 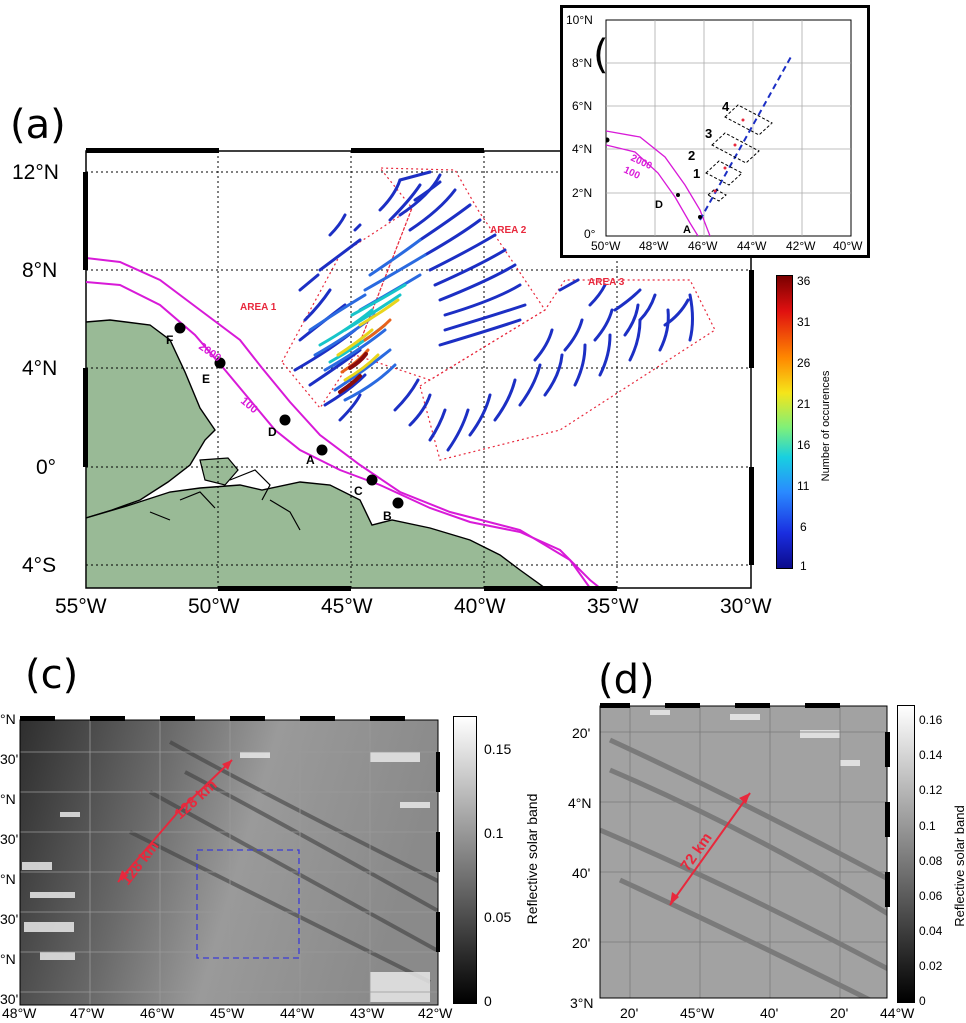 I want to click on wave-tracks, so click(x=493, y=311).